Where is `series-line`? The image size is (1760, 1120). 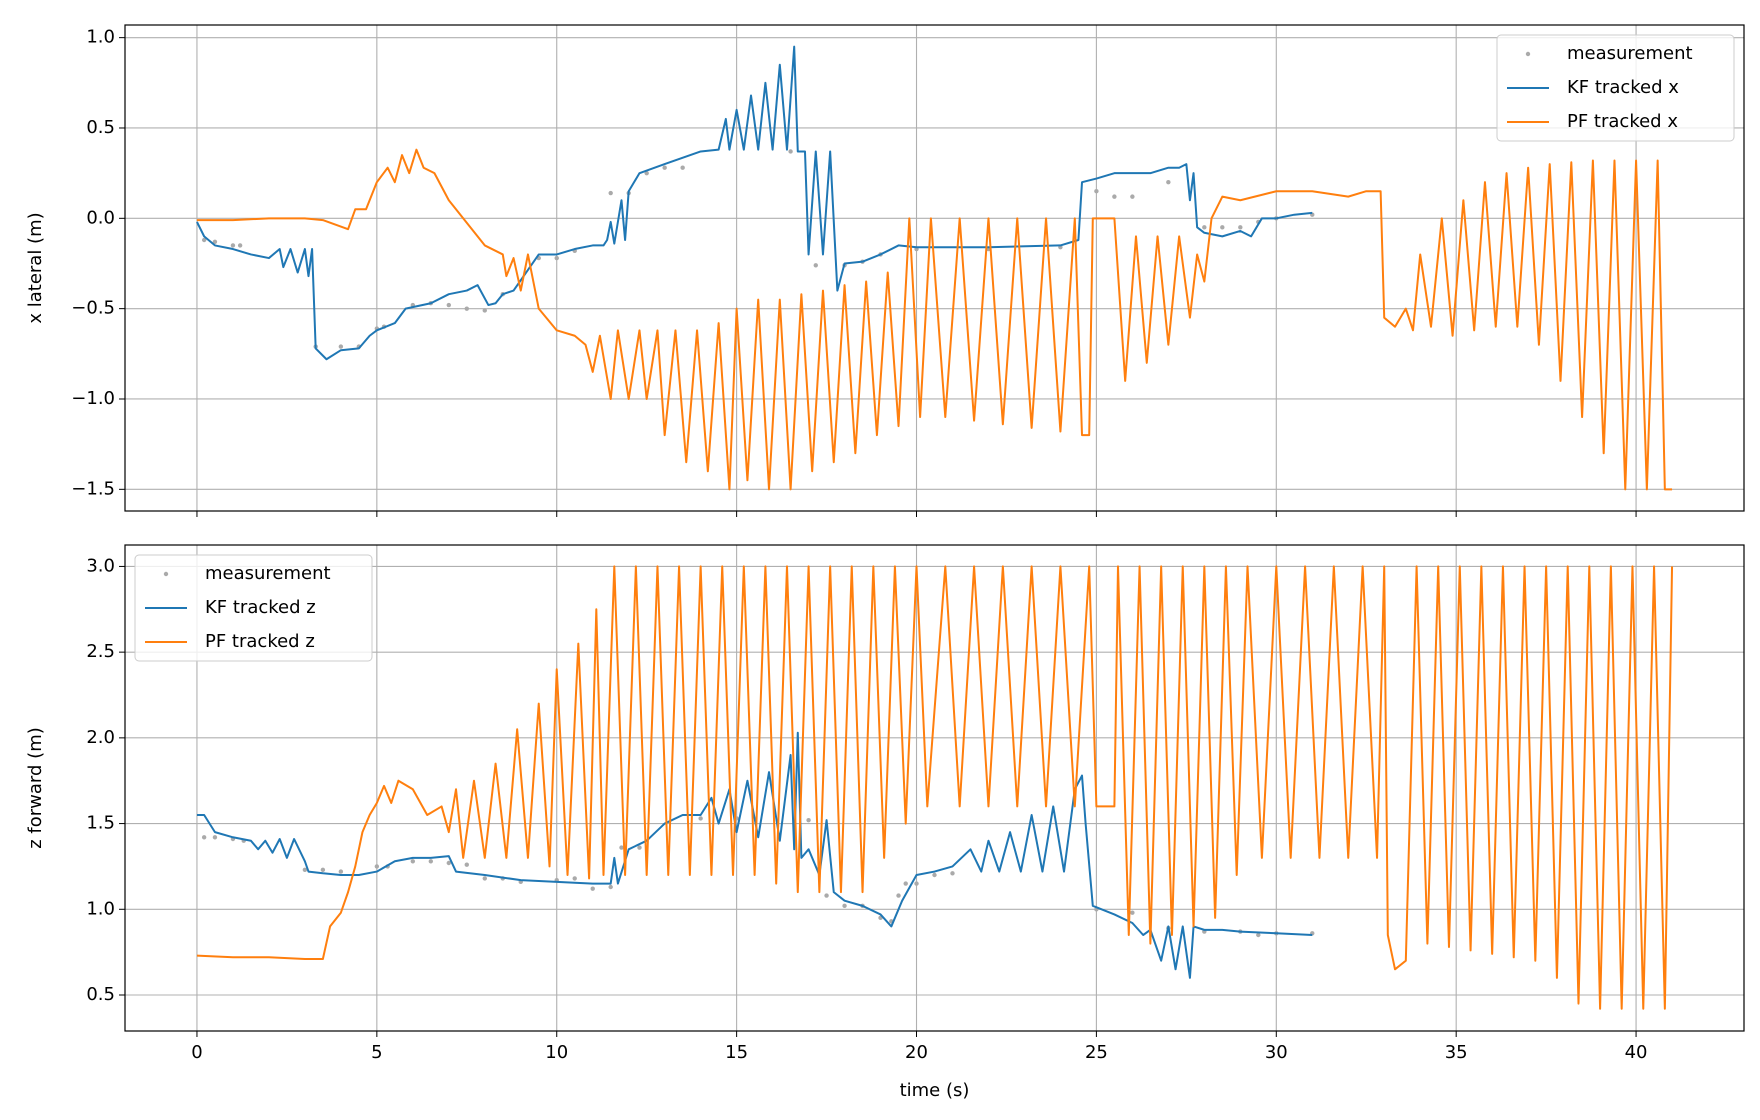 series-line is located at coordinates (754, 855).